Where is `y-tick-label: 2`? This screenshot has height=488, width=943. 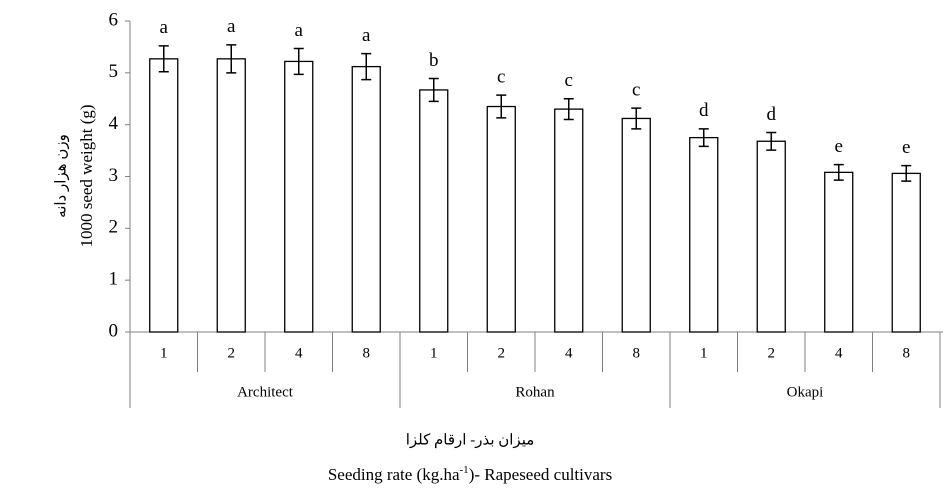 y-tick-label: 2 is located at coordinates (114, 227).